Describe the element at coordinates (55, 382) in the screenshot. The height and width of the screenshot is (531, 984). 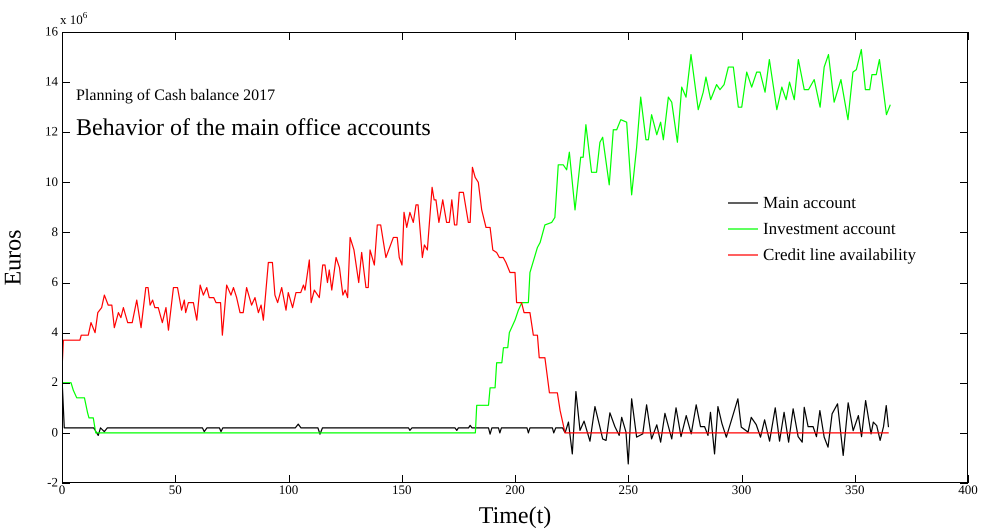
I see `y-tick-label: 2` at that location.